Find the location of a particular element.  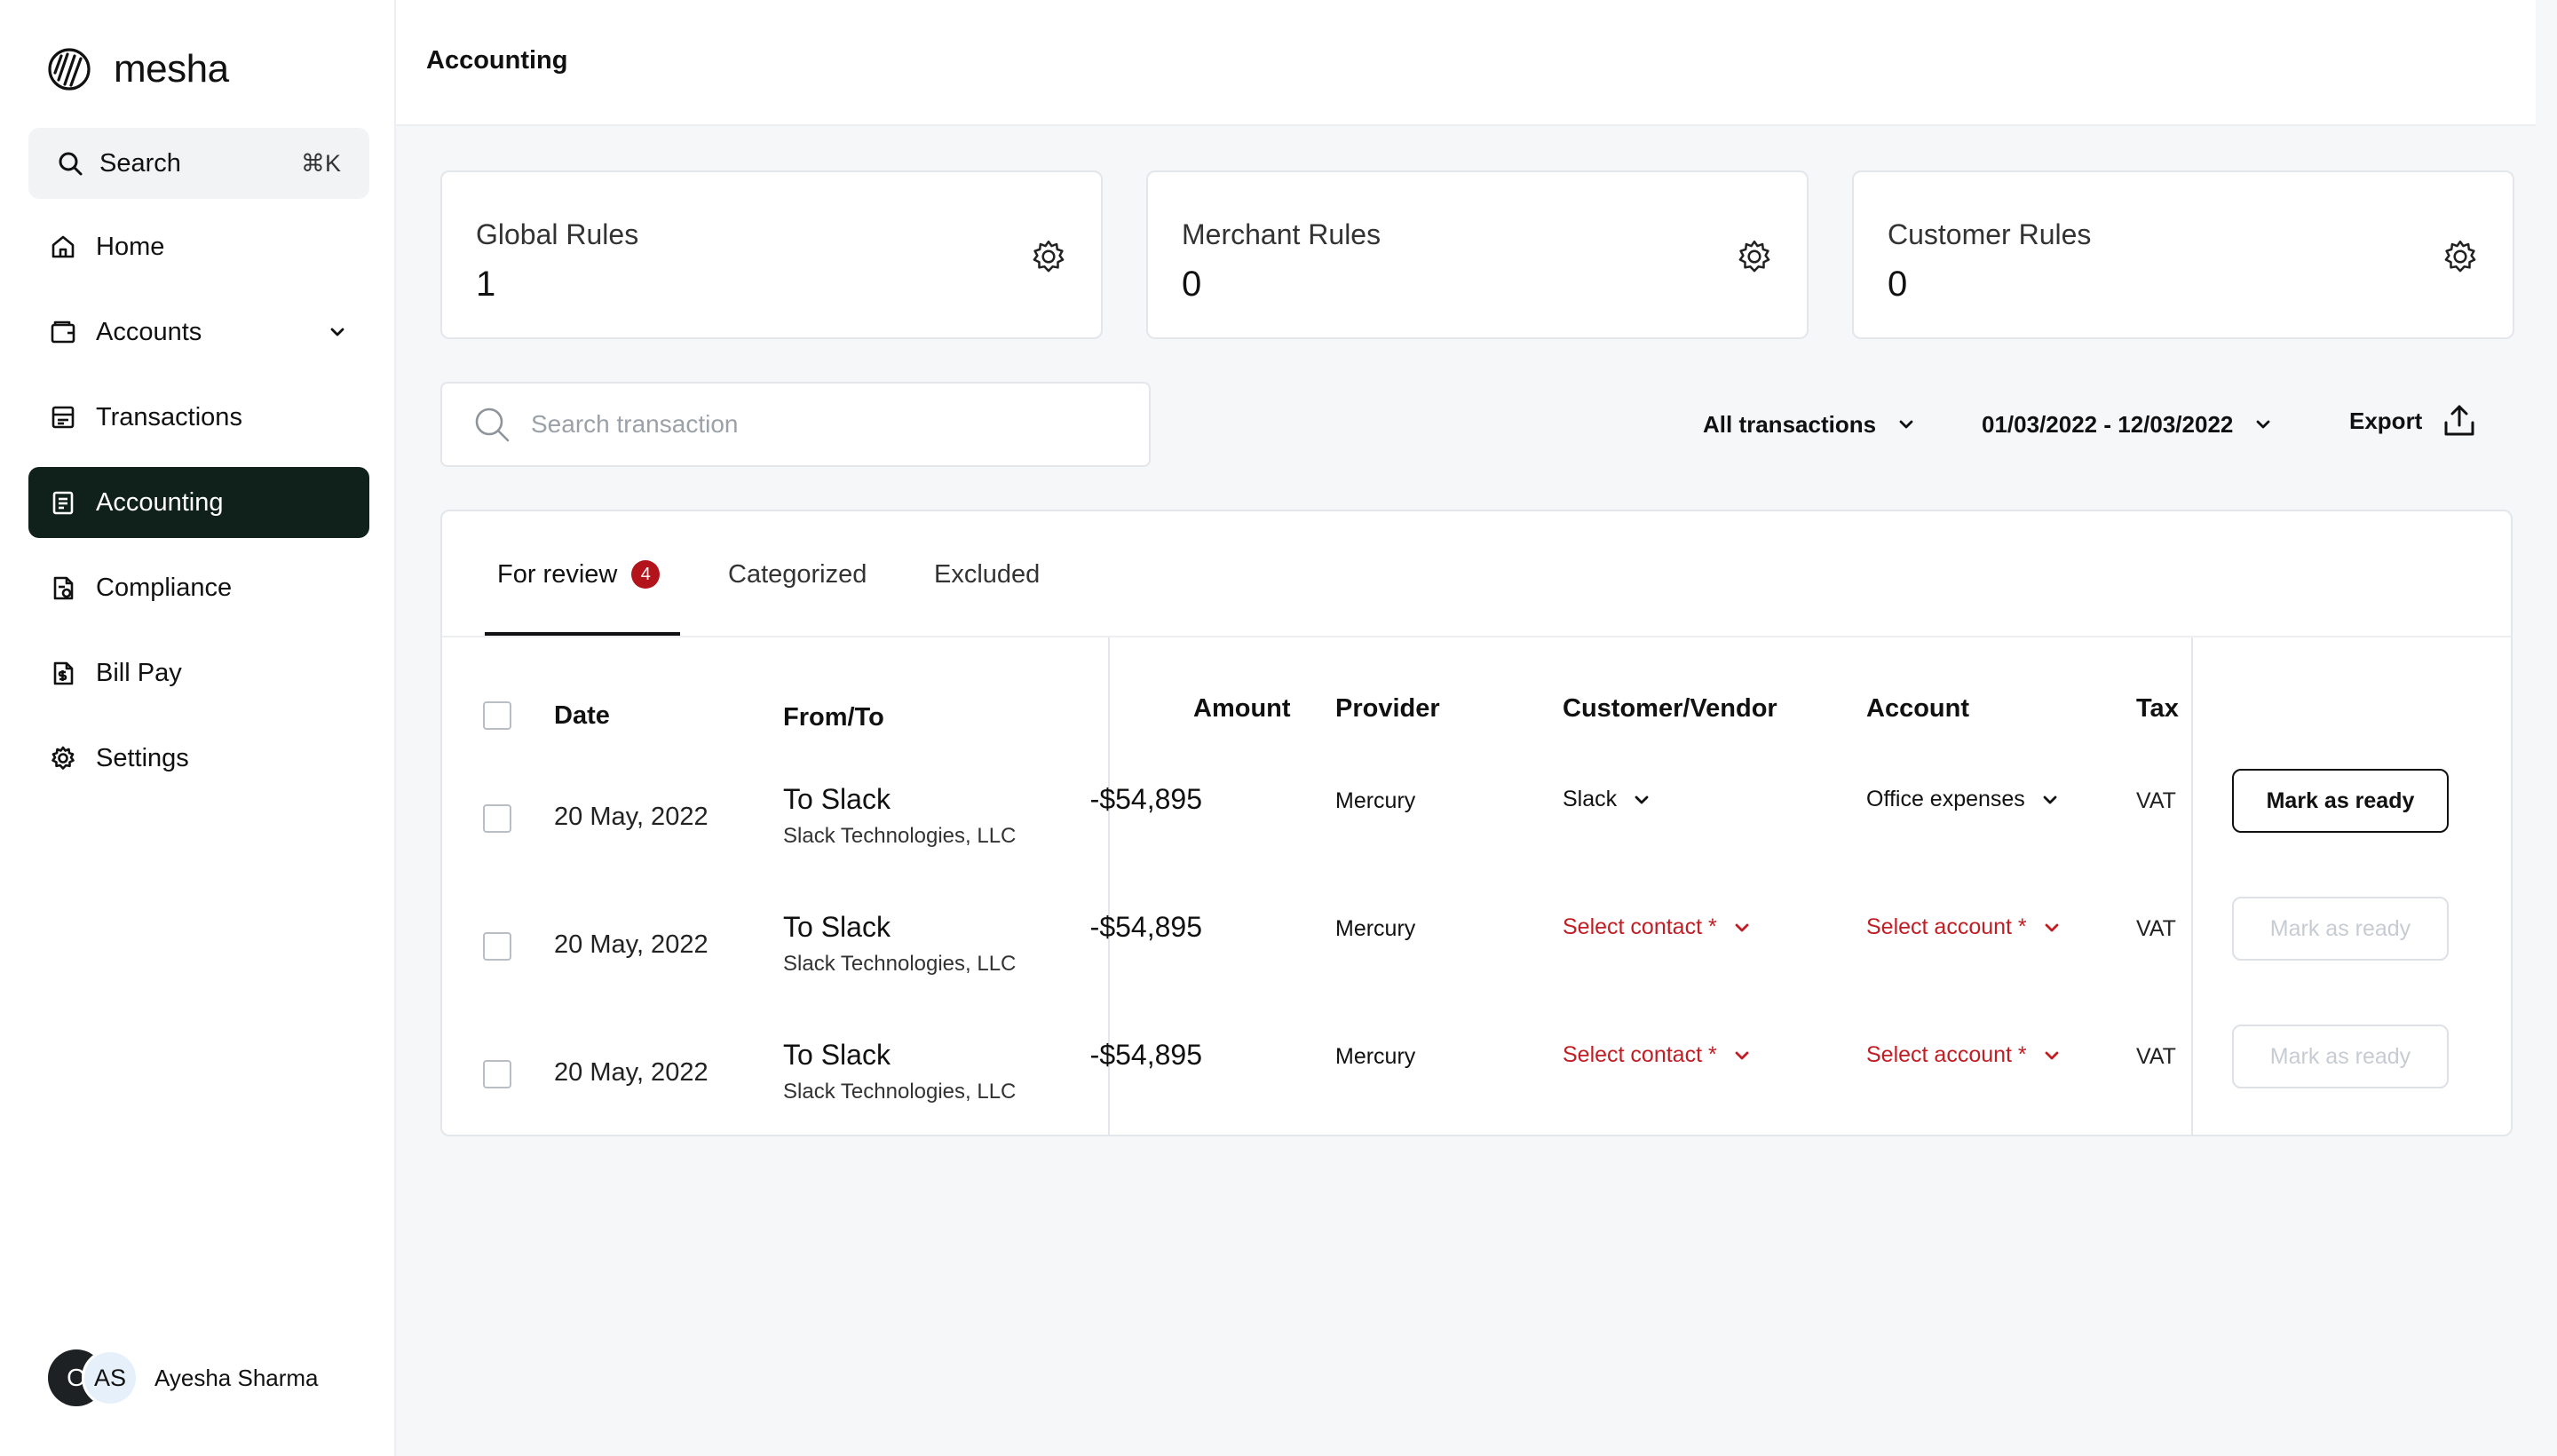

review-tabs: For review 4 Categorized Excluded is located at coordinates (1476, 574).